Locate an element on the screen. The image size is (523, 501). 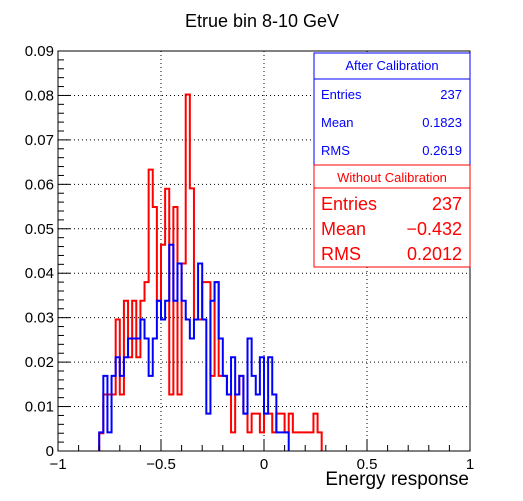
y-tick-label: 0.02 is located at coordinates (39, 362).